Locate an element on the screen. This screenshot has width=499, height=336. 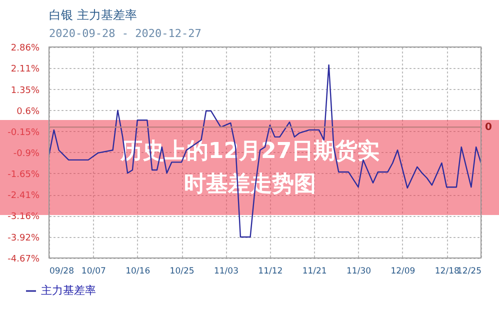
x-tick-label: 10/25 is located at coordinates (182, 271).